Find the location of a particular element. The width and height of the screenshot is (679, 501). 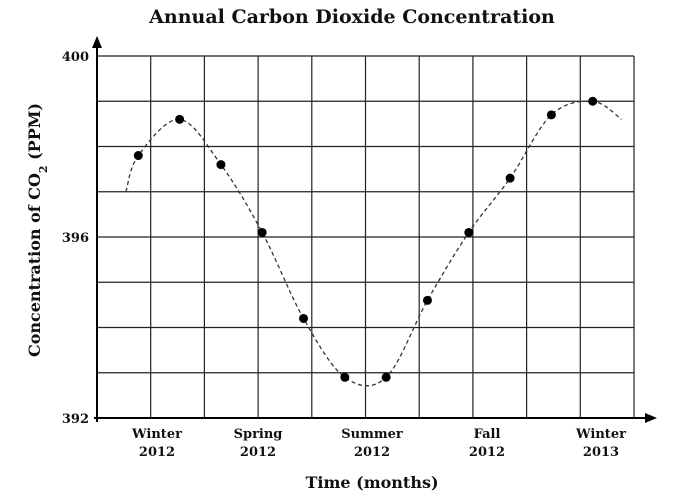

x-tick-label: Fall is located at coordinates (487, 434).